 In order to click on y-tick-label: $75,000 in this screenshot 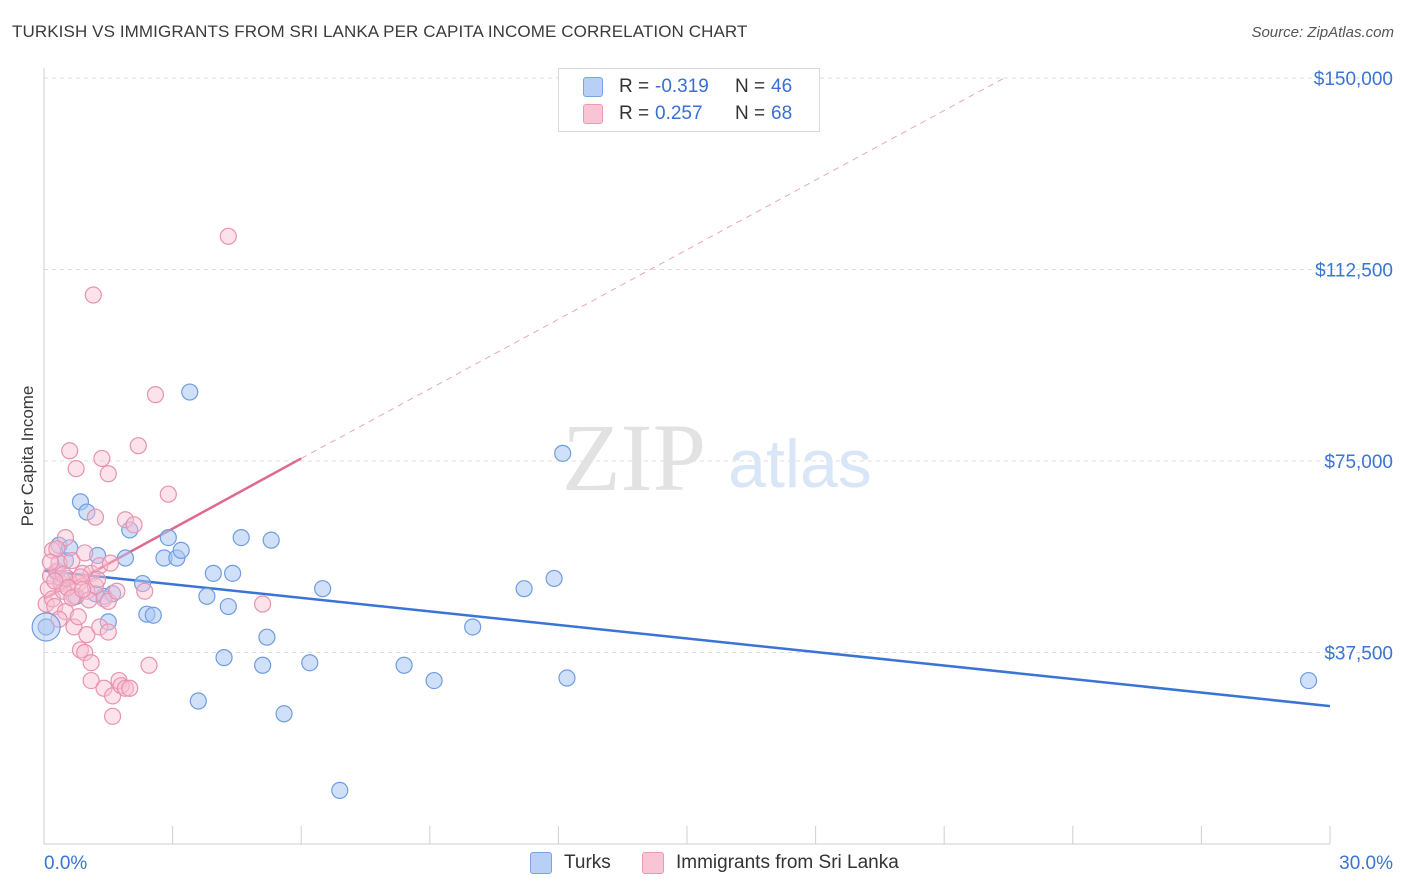, I will do `click(1358, 462)`.